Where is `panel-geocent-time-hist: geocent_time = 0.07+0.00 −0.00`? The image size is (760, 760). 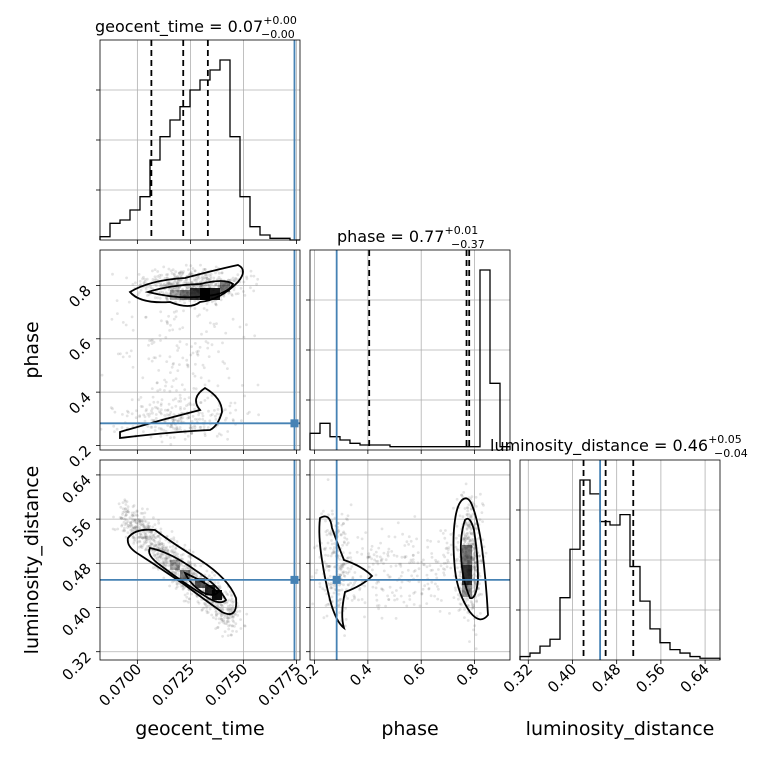 panel-geocent-time-hist: geocent_time = 0.07+0.00 −0.00 is located at coordinates (198, 129).